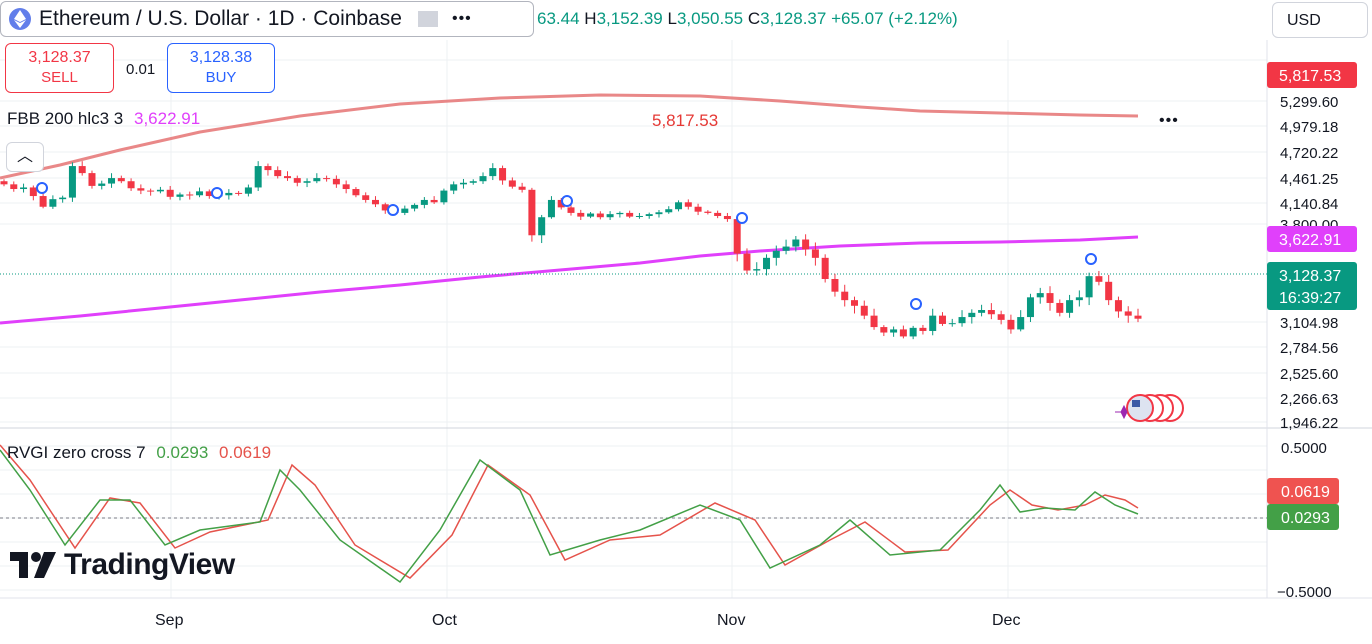 Image resolution: width=1372 pixels, height=644 pixels. I want to click on buy-button: 3,128.38 BUY, so click(221, 68).